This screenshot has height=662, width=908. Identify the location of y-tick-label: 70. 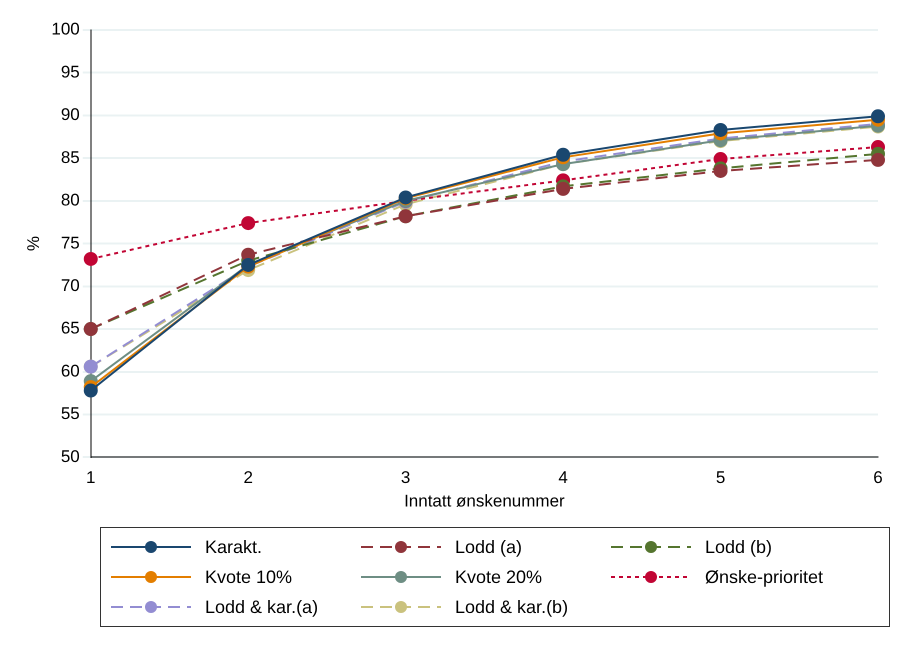
(70, 286).